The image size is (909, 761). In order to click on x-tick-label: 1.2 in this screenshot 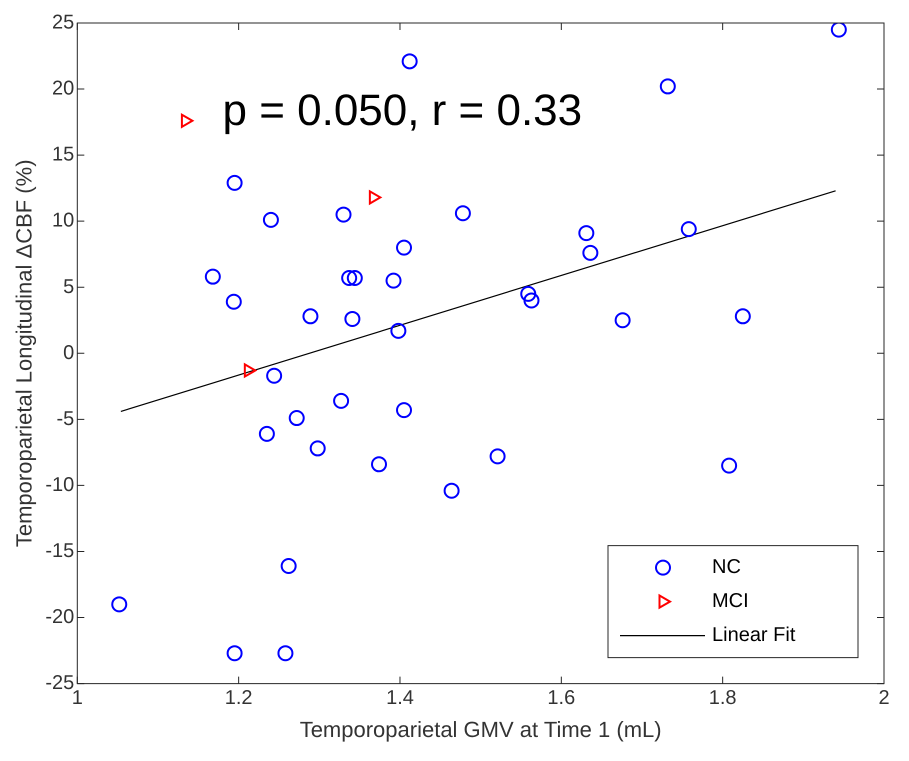, I will do `click(238, 698)`.